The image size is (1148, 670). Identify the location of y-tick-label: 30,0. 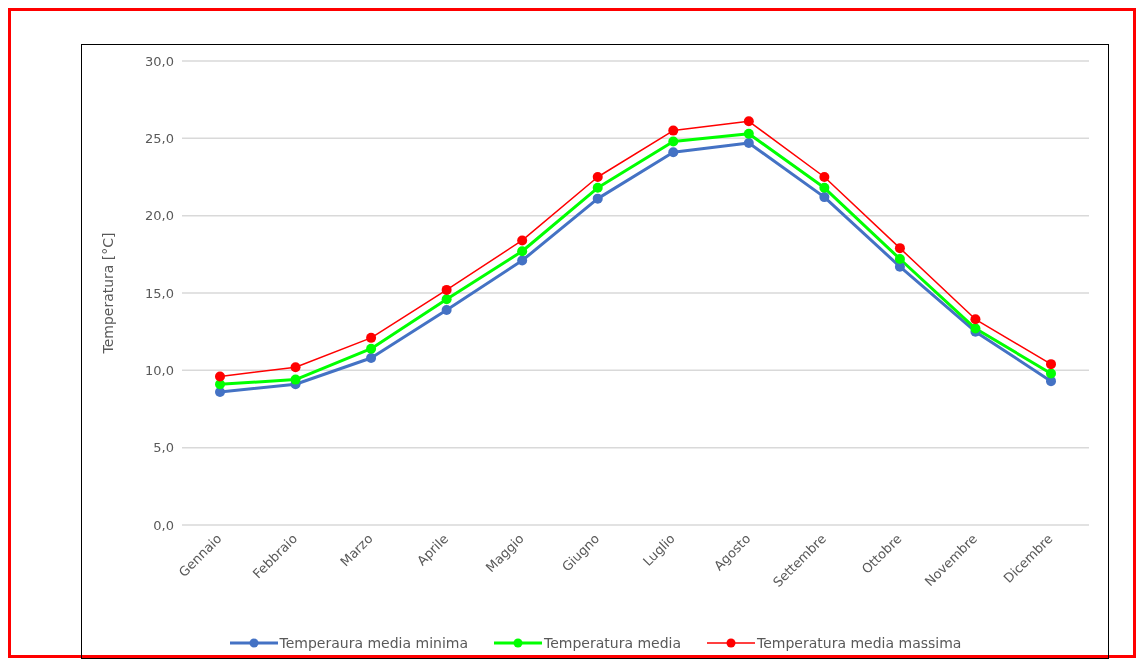
(159, 61).